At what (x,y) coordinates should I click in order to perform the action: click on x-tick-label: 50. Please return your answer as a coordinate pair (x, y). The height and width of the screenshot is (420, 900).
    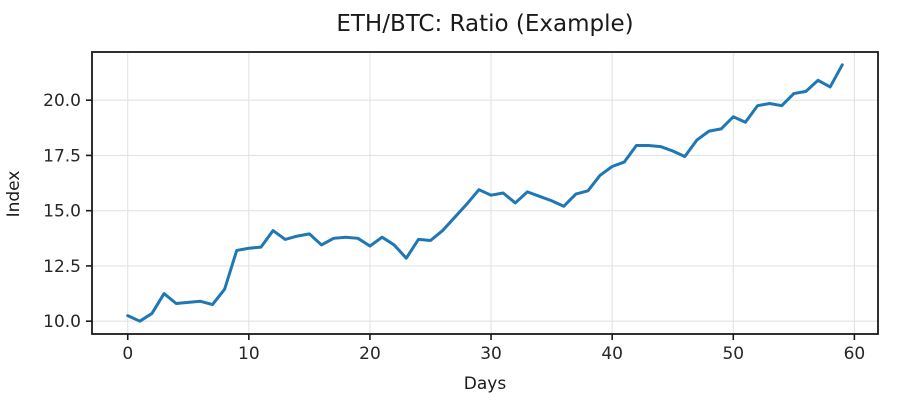
    Looking at the image, I should click on (733, 354).